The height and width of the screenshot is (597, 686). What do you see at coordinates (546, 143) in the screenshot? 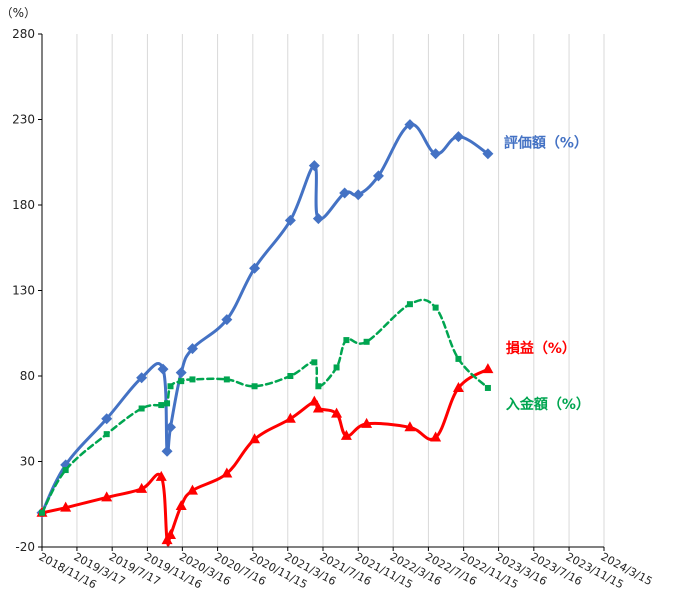
I see `series-label: 評価額（%）` at bounding box center [546, 143].